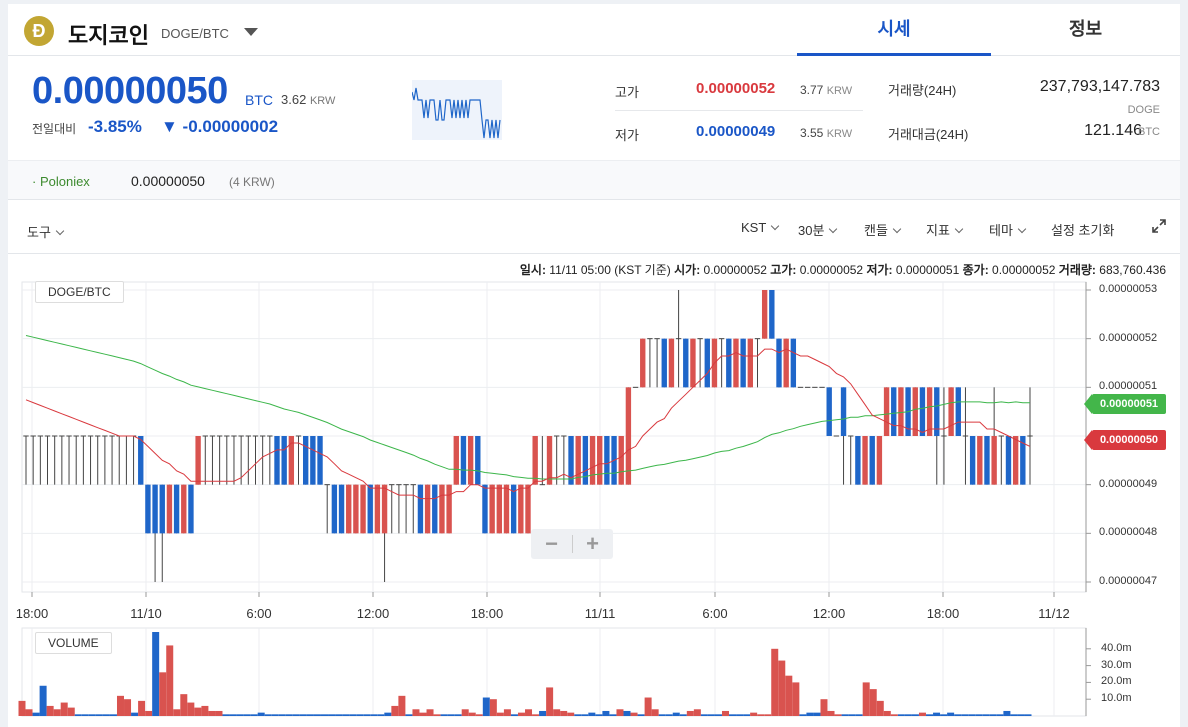 The width and height of the screenshot is (1188, 727). I want to click on tab-quote: 시세, so click(894, 30).